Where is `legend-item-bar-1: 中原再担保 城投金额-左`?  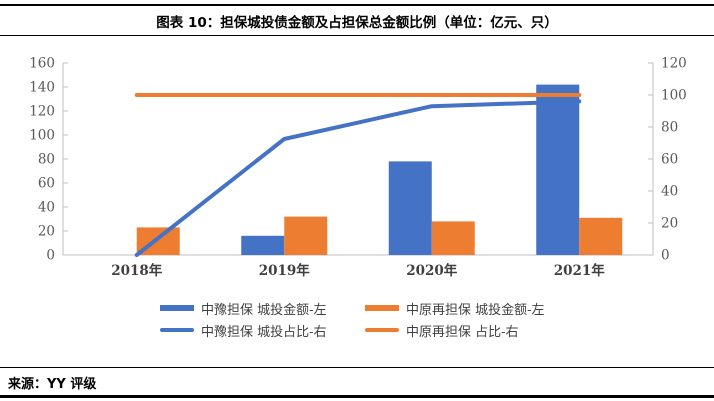
legend-item-bar-1: 中原再担保 城投金额-左 is located at coordinates (455, 309).